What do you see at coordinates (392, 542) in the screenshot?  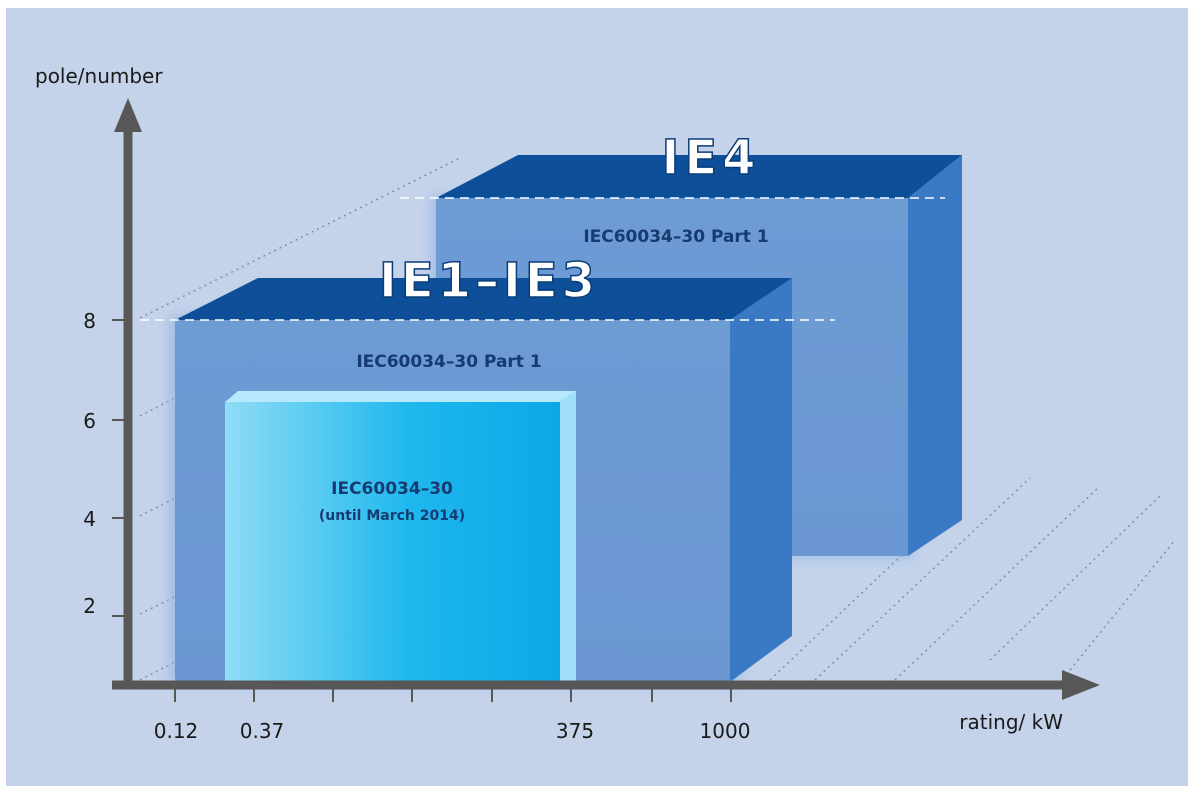 I see `old-standard-front-face` at bounding box center [392, 542].